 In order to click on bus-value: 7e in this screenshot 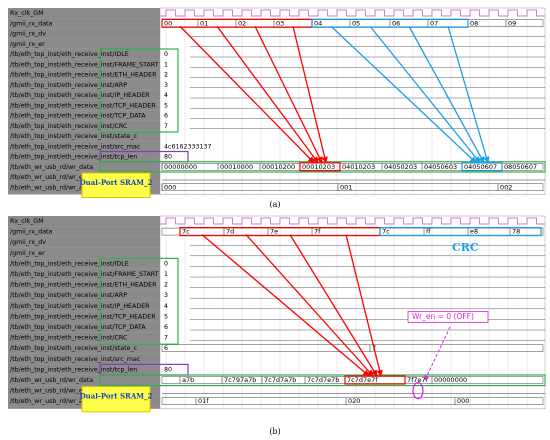, I will do `click(274, 232)`.